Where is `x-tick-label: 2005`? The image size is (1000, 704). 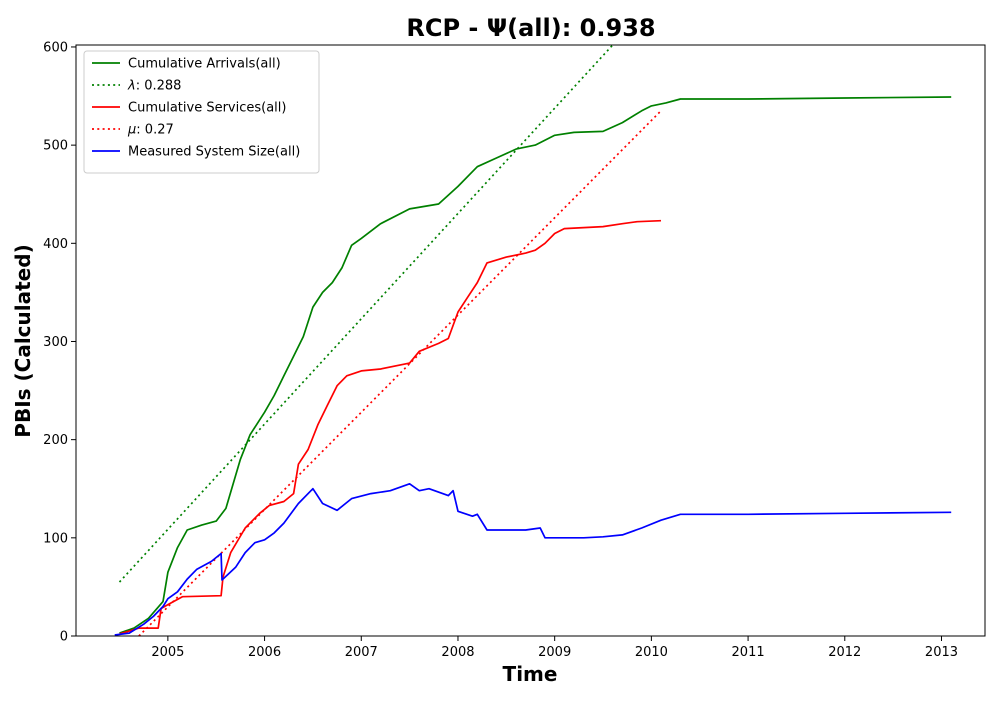 x-tick-label: 2005 is located at coordinates (167, 652).